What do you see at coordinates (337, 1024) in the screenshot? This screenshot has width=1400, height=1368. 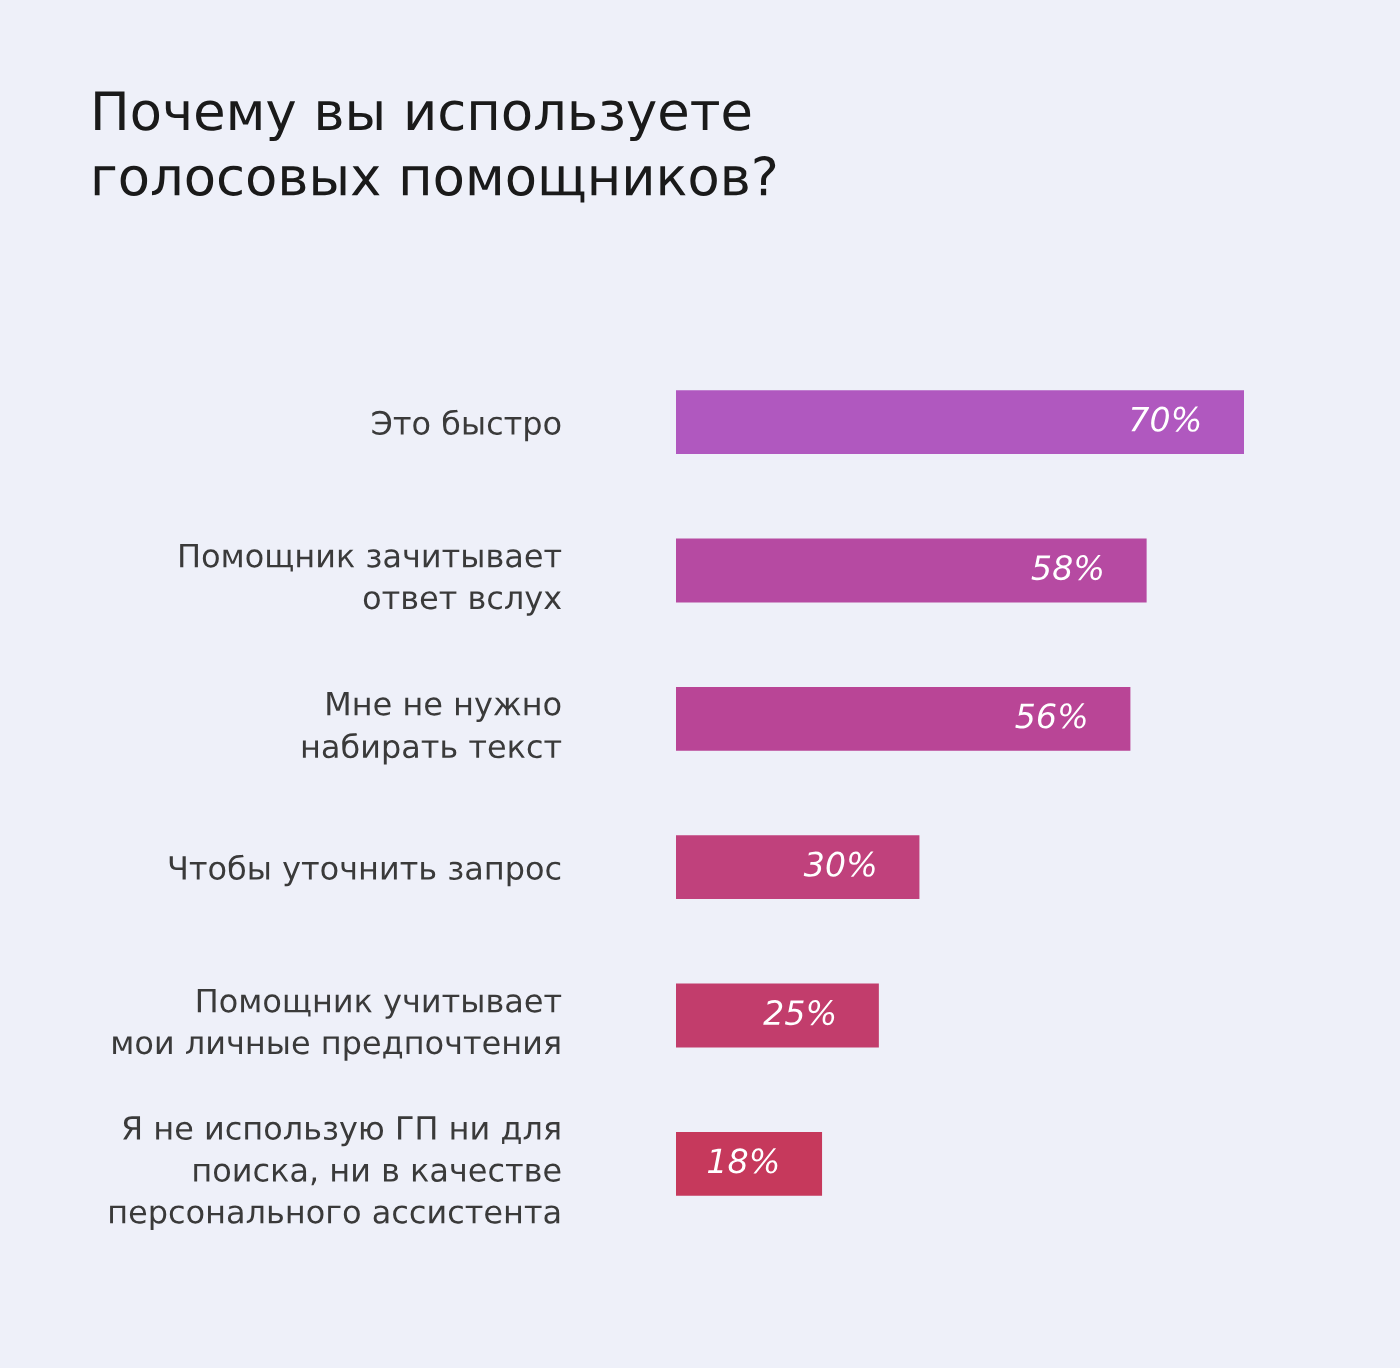 I see `y-tick-label: Помощник учитывает мои личные предпочтения` at bounding box center [337, 1024].